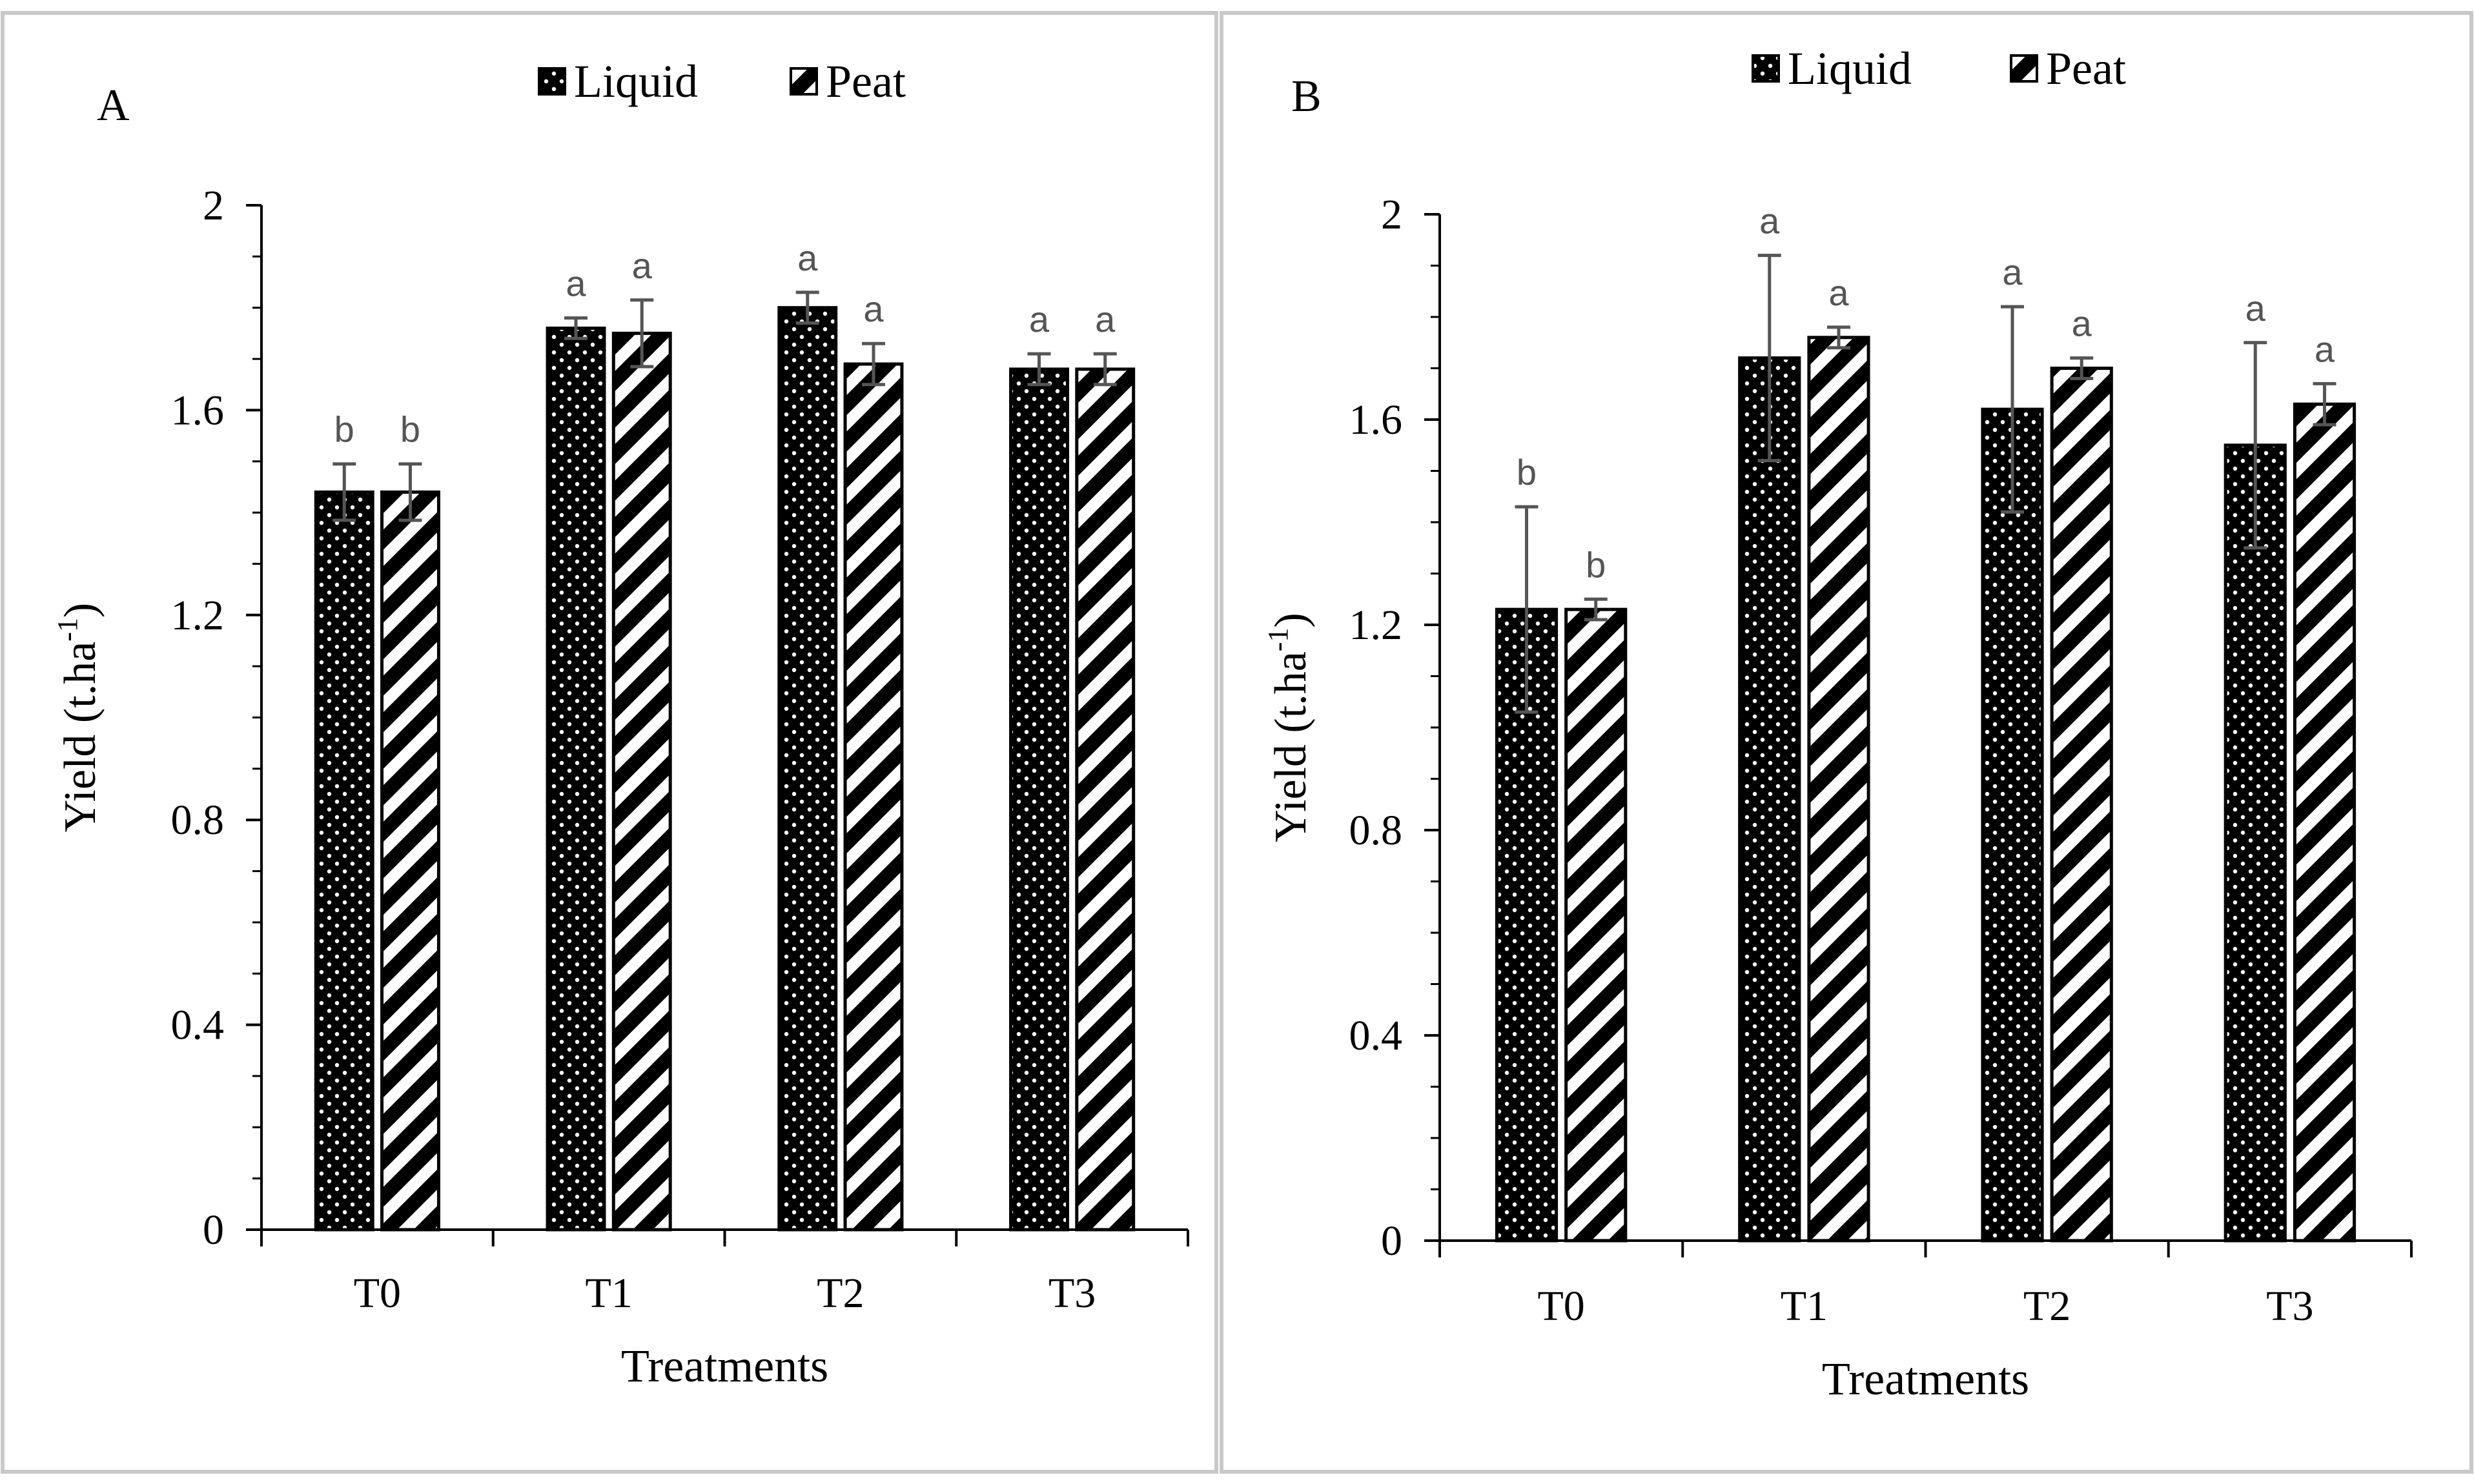 The width and height of the screenshot is (2474, 1484). What do you see at coordinates (113, 105) in the screenshot?
I see `panel-label: A` at bounding box center [113, 105].